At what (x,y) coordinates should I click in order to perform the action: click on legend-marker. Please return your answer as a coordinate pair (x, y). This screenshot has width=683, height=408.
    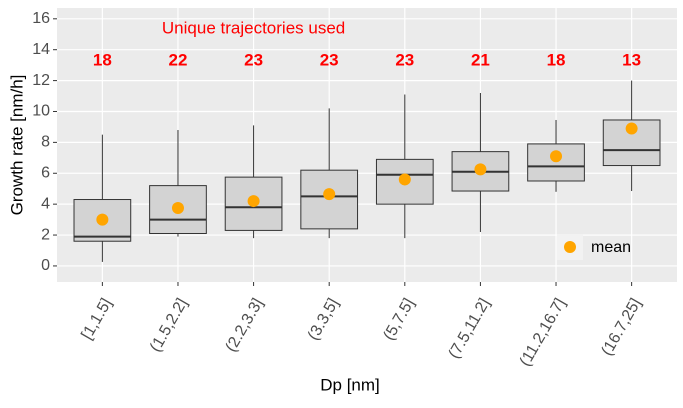
    Looking at the image, I should click on (570, 247).